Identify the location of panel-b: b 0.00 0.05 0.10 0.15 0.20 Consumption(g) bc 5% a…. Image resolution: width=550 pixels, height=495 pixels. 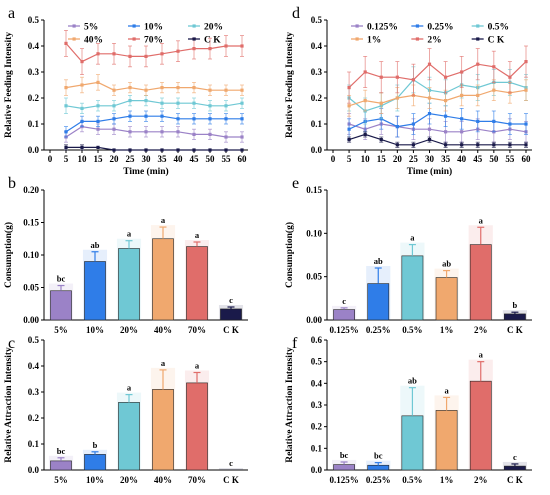
(125, 255).